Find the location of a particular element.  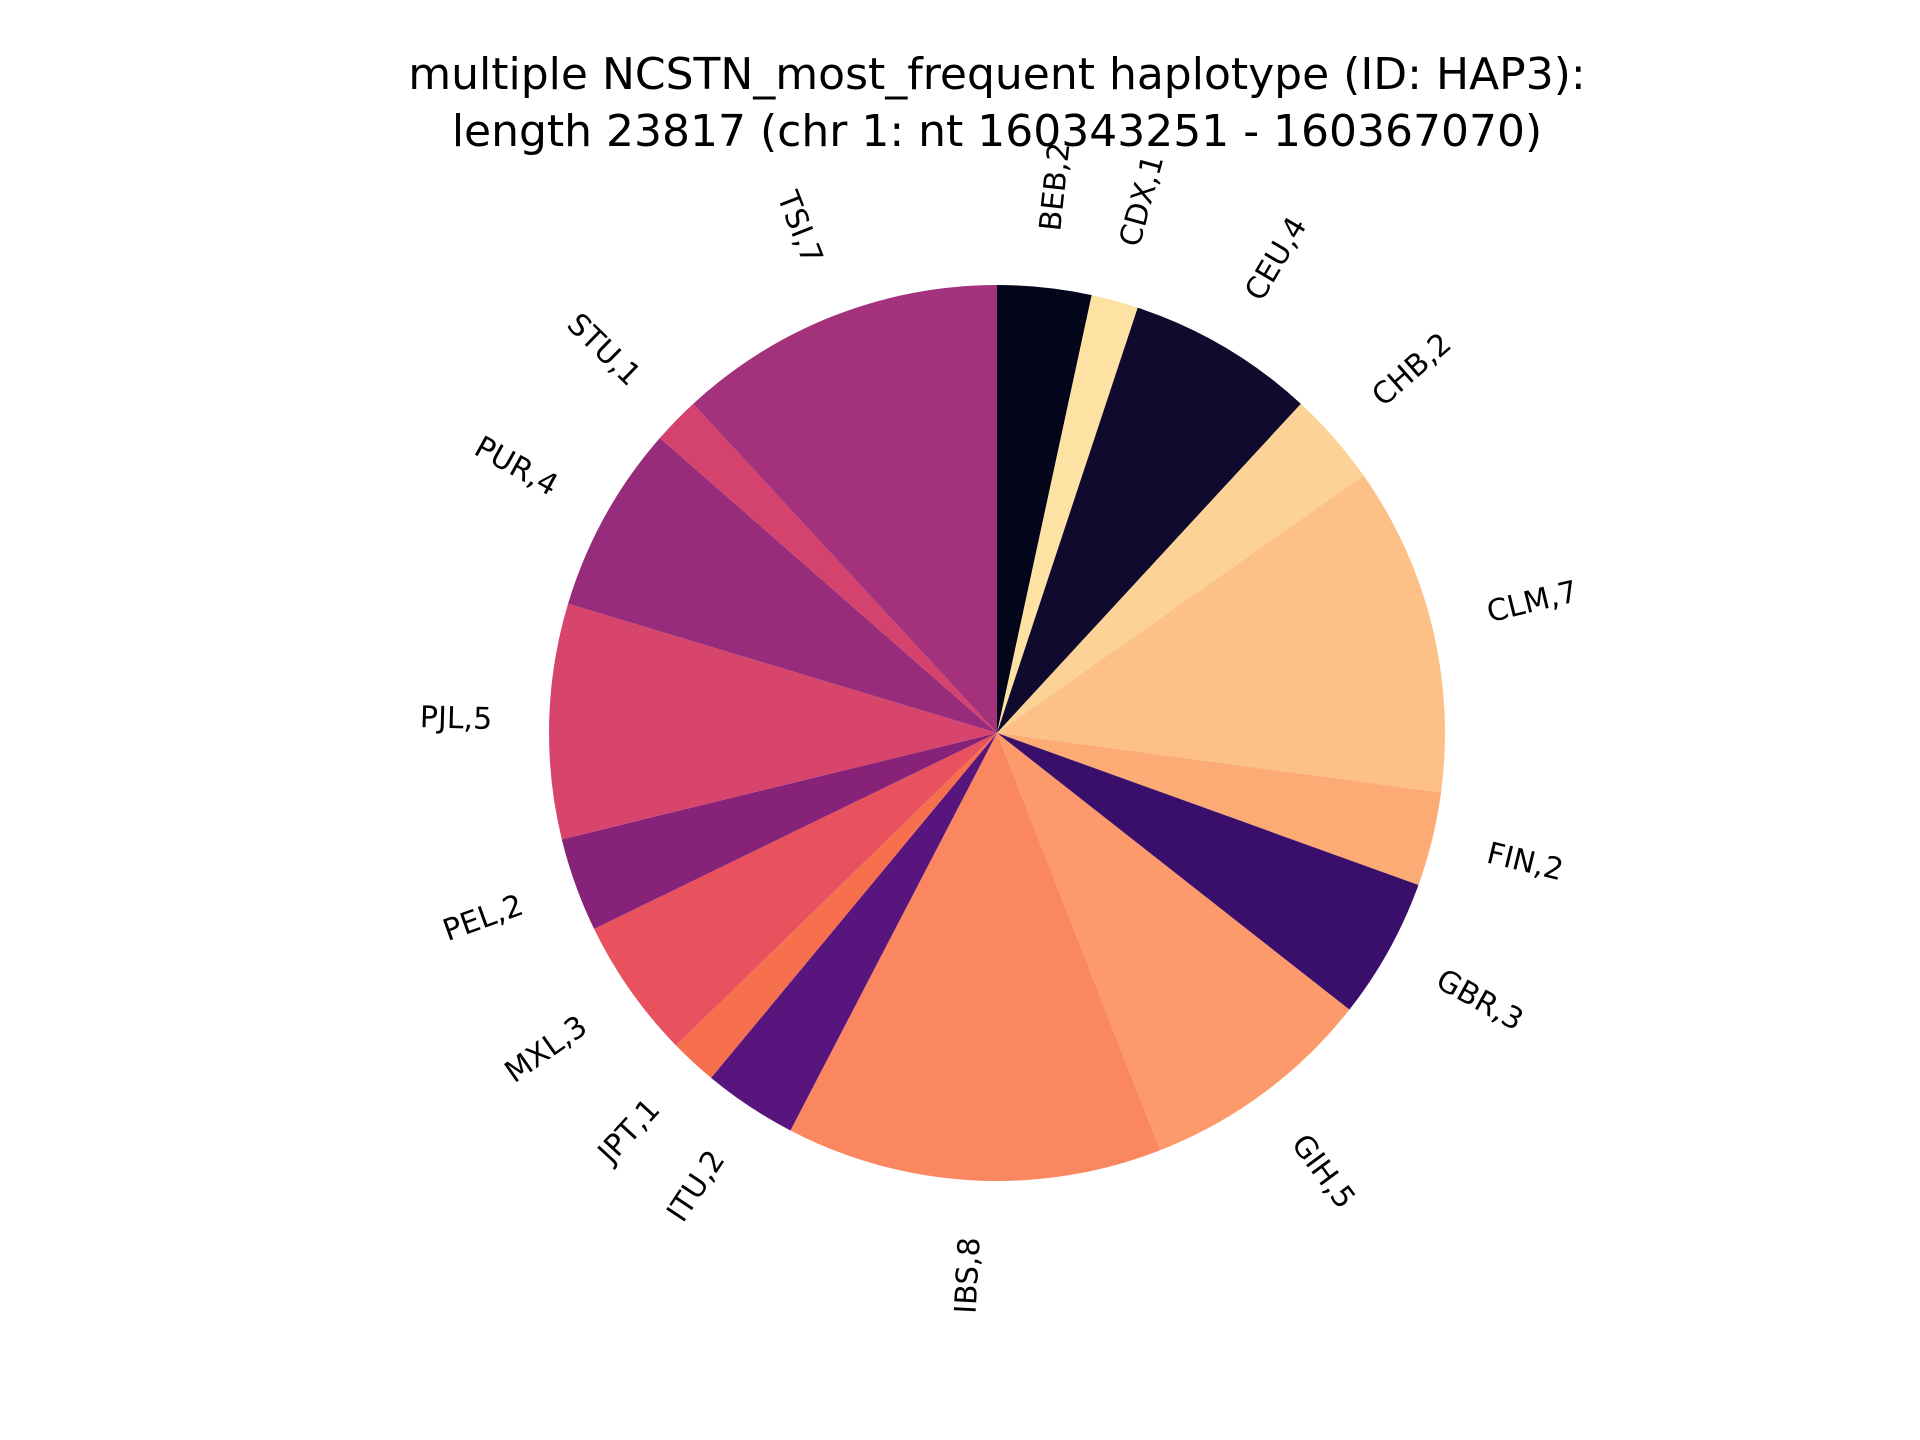

pie-slice-tsi is located at coordinates (845, 509).